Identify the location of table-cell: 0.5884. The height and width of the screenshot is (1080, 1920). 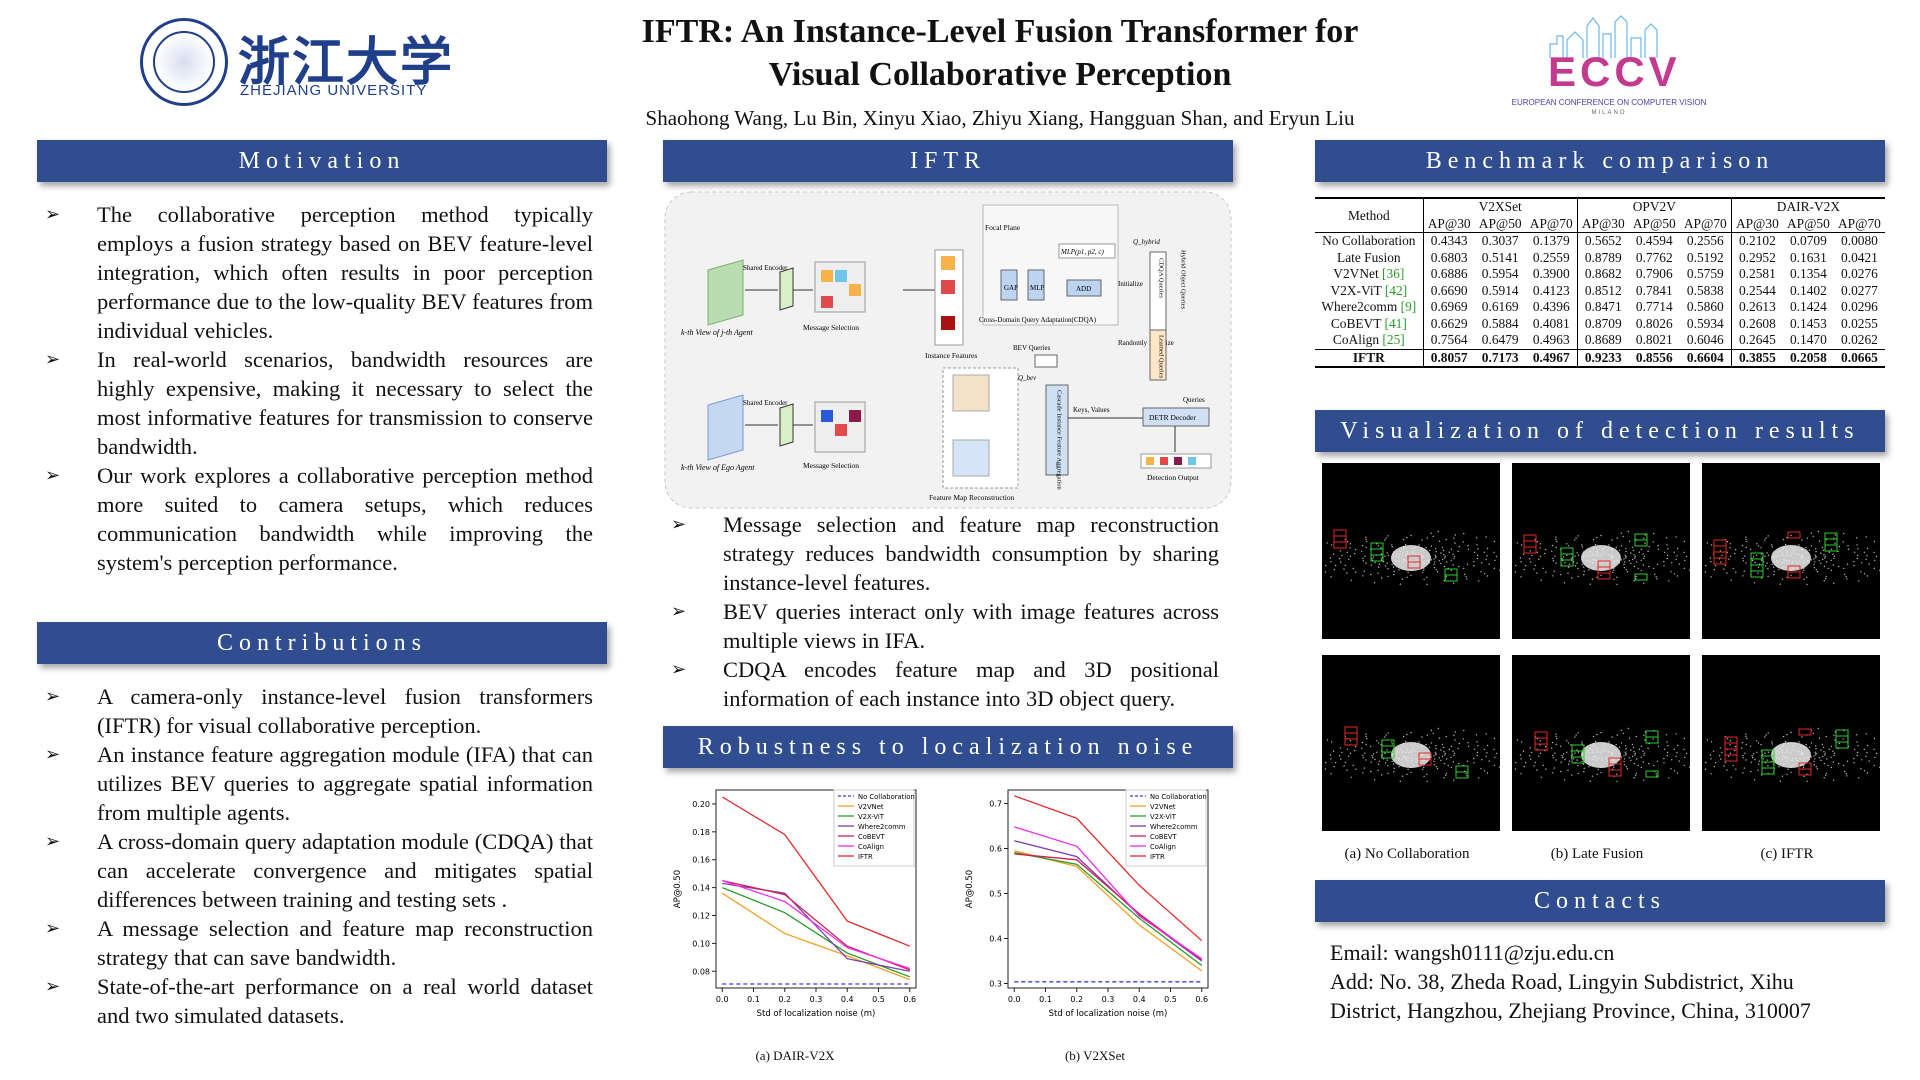
(1500, 323).